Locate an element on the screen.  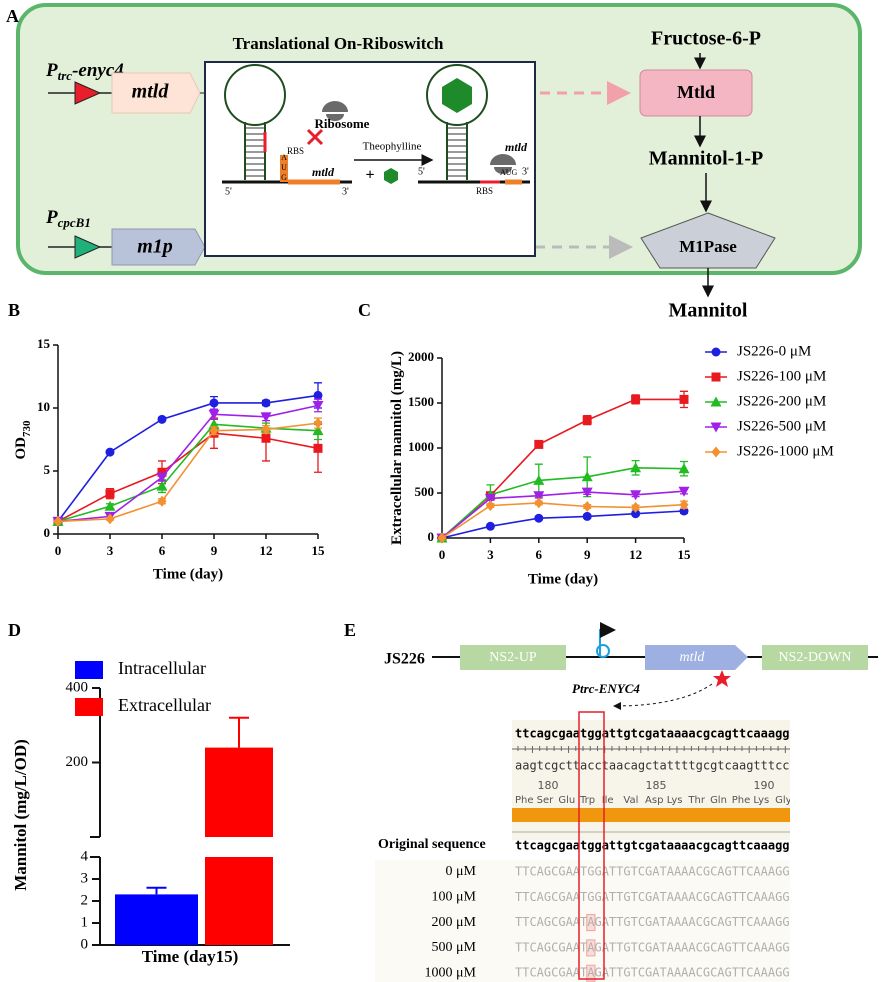
gene-label: m1p is located at coordinates (155, 247).